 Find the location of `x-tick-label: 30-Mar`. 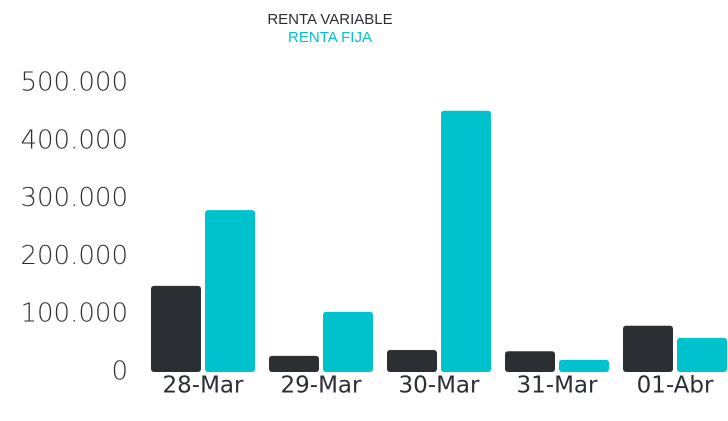

x-tick-label: 30-Mar is located at coordinates (440, 386).